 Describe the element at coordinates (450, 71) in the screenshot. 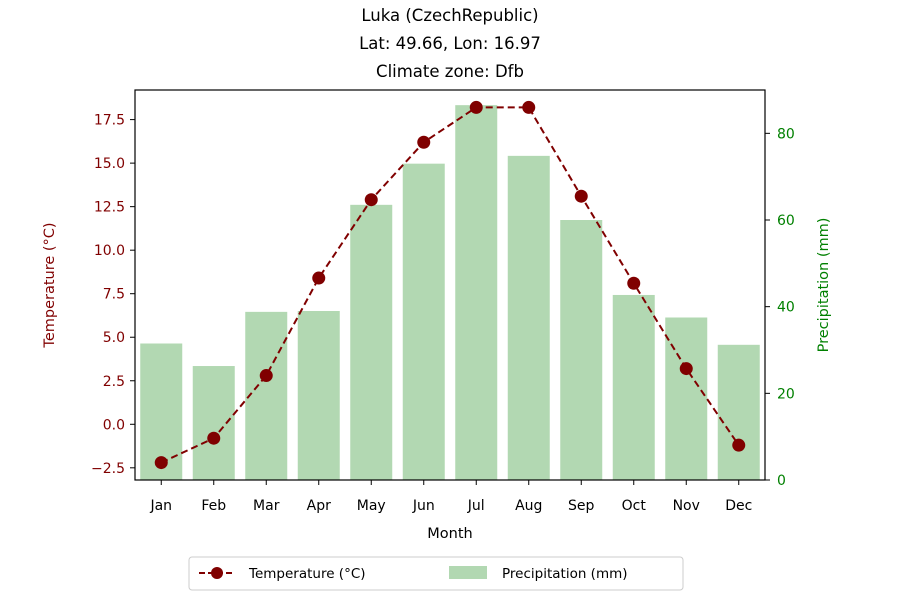

I see `chart-title-line-3: Climate zone: Dfb` at that location.